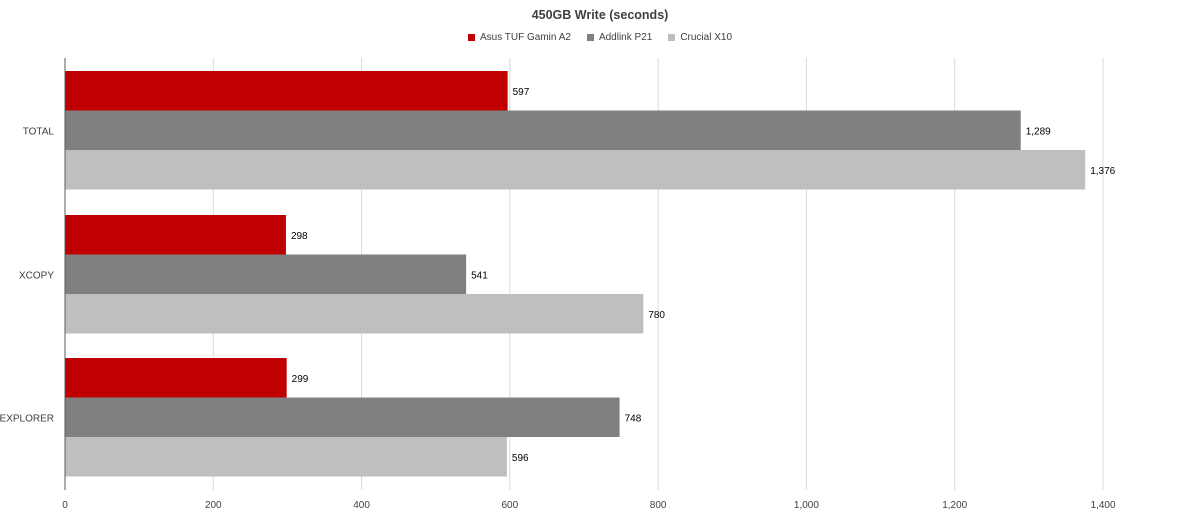 This screenshot has width=1200, height=516. I want to click on data-label-xcopy-series-0: 298, so click(299, 236).